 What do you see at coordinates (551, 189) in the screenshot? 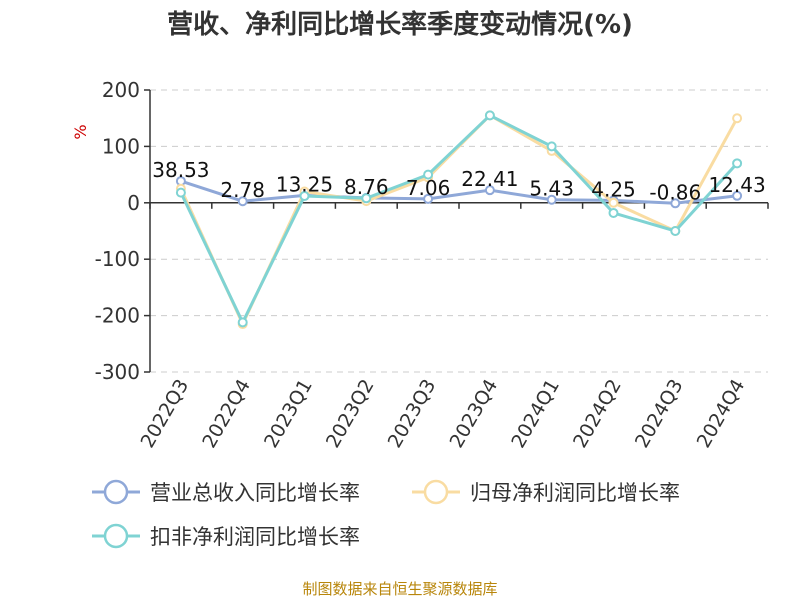
I see `data-label: 5.43` at bounding box center [551, 189].